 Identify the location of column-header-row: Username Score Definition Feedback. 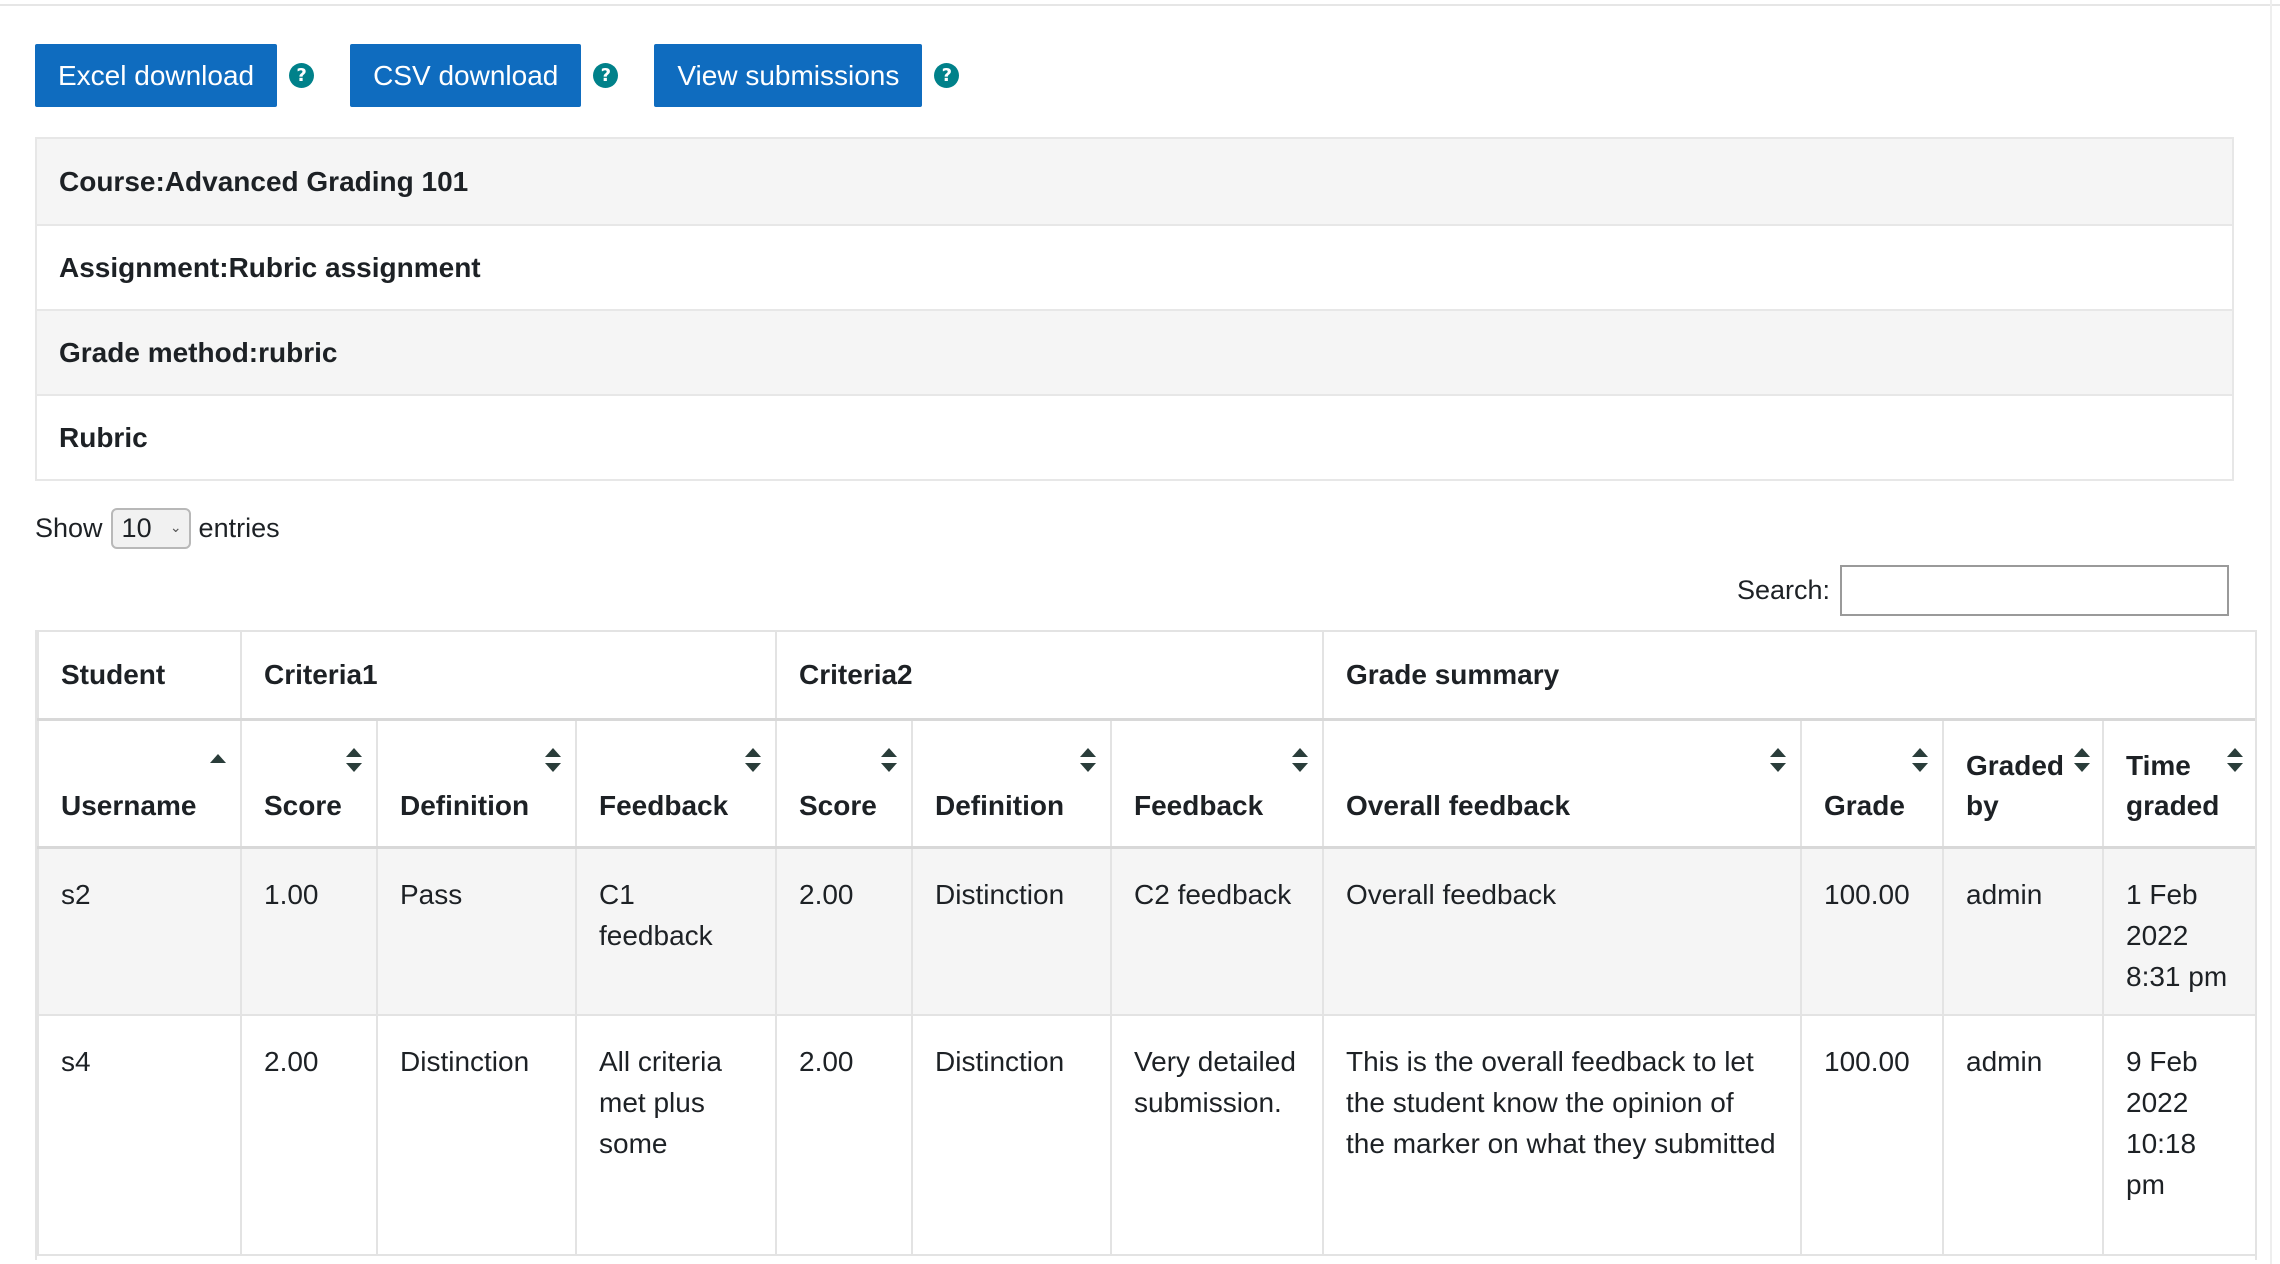
(1146, 783).